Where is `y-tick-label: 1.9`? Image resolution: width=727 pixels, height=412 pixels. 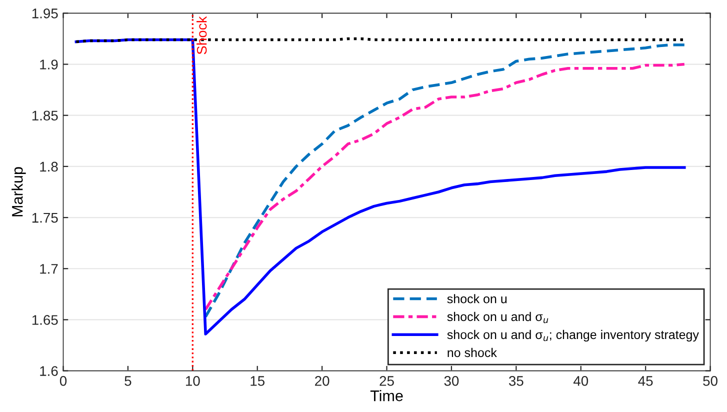
y-tick-label: 1.9 is located at coordinates (49, 65).